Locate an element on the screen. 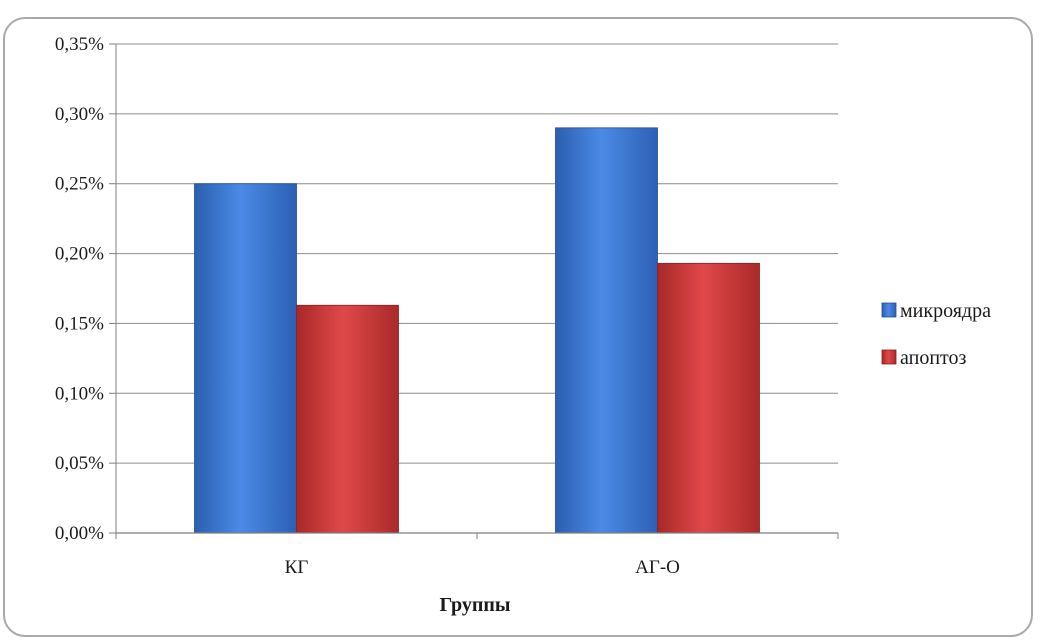 This screenshot has width=1040, height=643. x-tick-label: АГ-О is located at coordinates (657, 567).